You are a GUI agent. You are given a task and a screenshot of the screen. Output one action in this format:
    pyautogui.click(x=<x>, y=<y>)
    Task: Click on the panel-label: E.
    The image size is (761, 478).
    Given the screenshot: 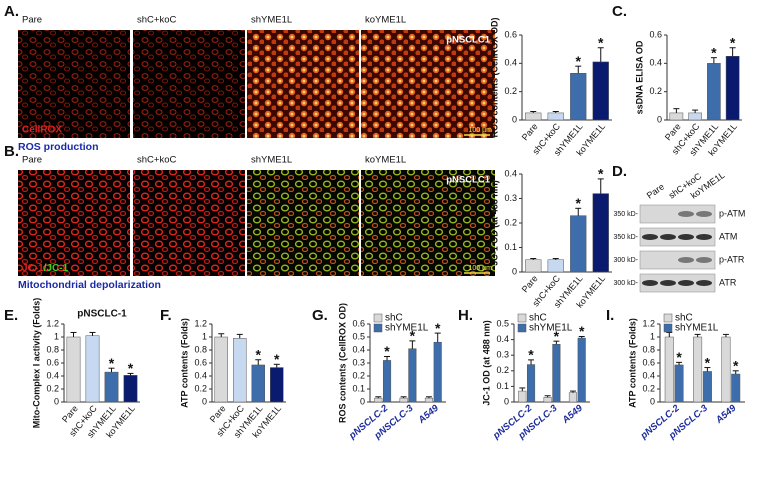 What is the action you would take?
    pyautogui.click(x=11, y=315)
    